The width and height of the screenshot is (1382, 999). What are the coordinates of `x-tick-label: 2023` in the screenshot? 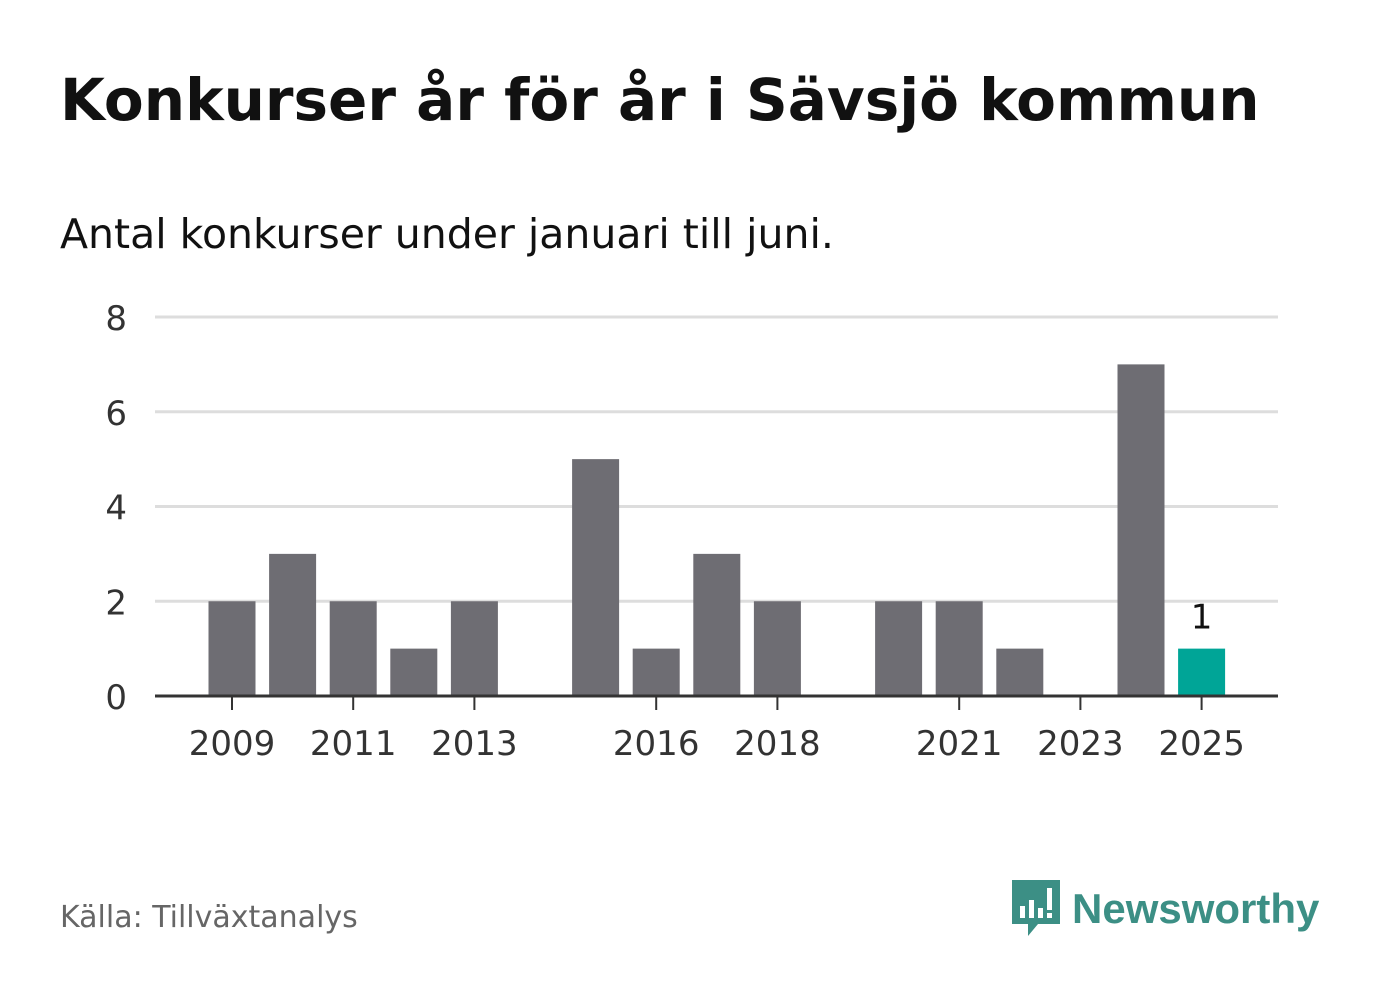 It's located at (1080, 744).